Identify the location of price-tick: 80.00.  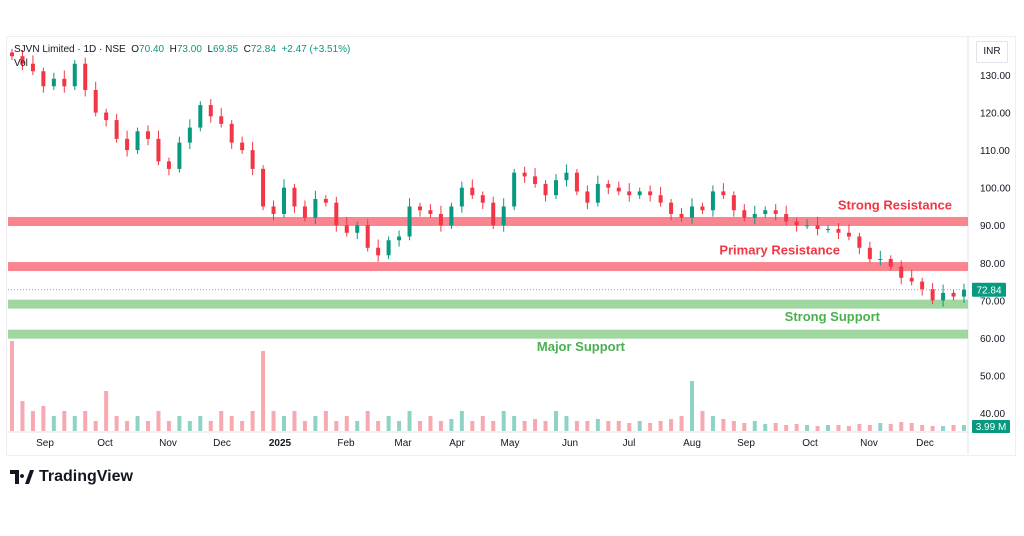
(992, 264).